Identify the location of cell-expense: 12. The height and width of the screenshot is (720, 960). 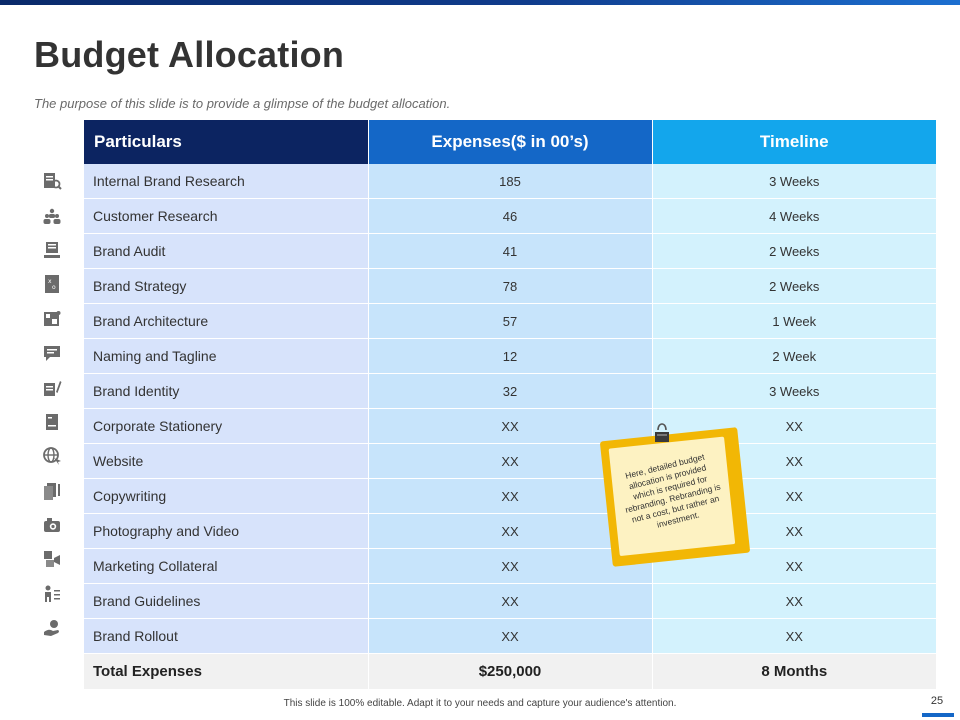
(509, 356).